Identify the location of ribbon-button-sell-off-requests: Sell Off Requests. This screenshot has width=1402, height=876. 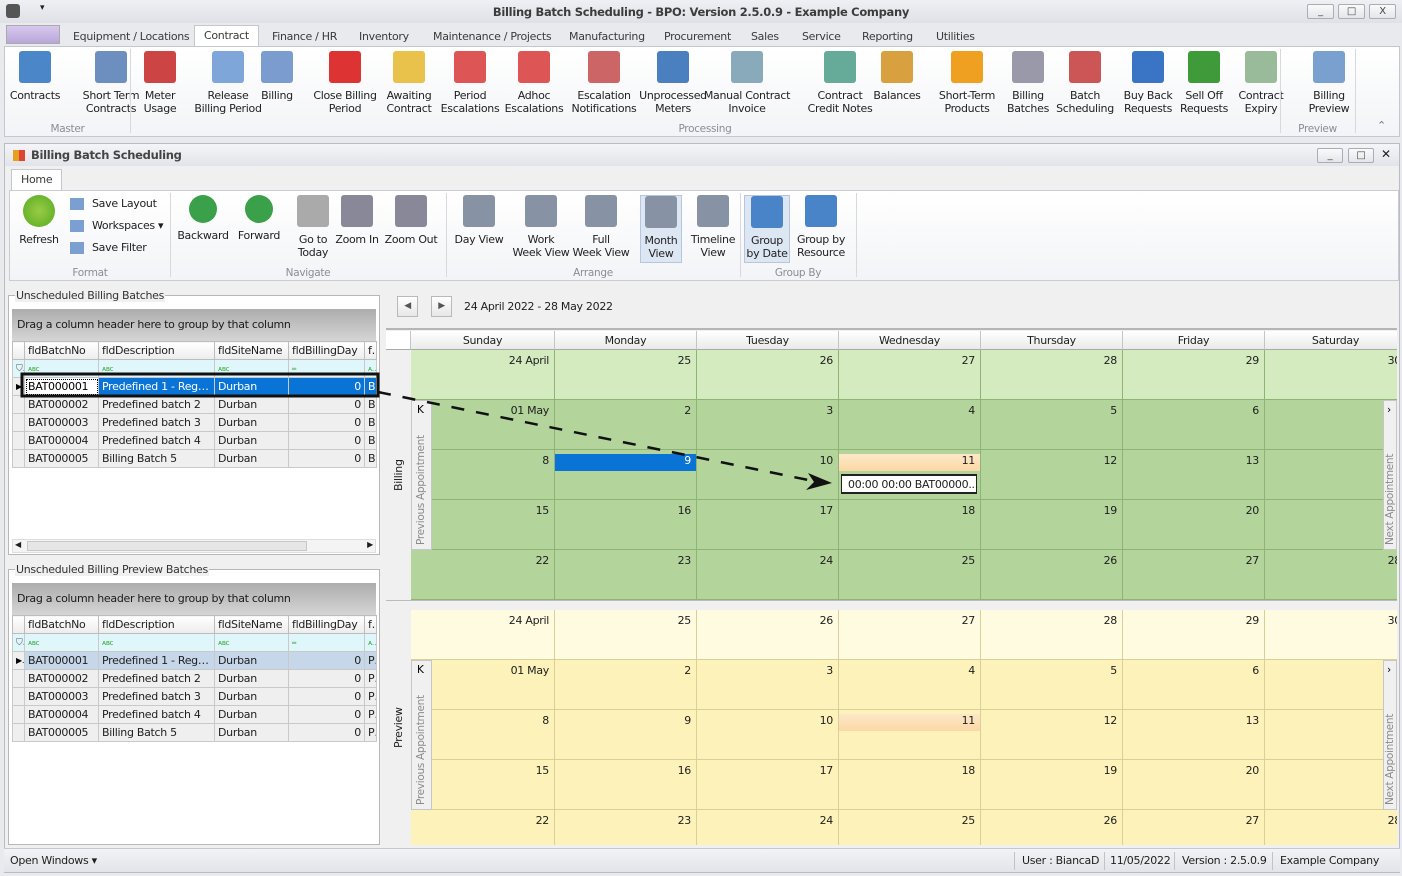
(1204, 83).